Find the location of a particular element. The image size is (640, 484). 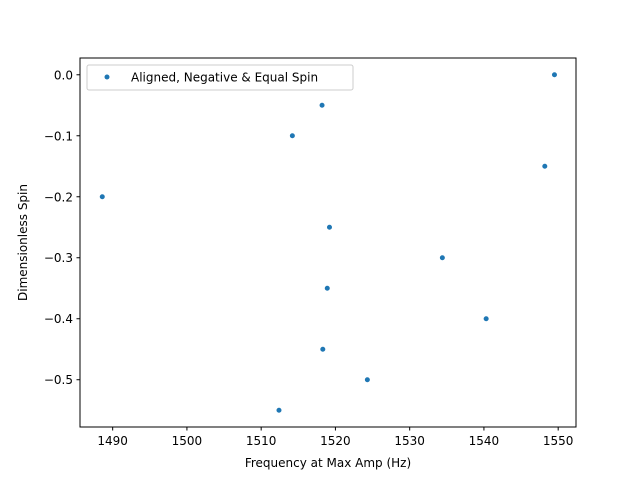

x-tick-label: 1490 is located at coordinates (112, 441).